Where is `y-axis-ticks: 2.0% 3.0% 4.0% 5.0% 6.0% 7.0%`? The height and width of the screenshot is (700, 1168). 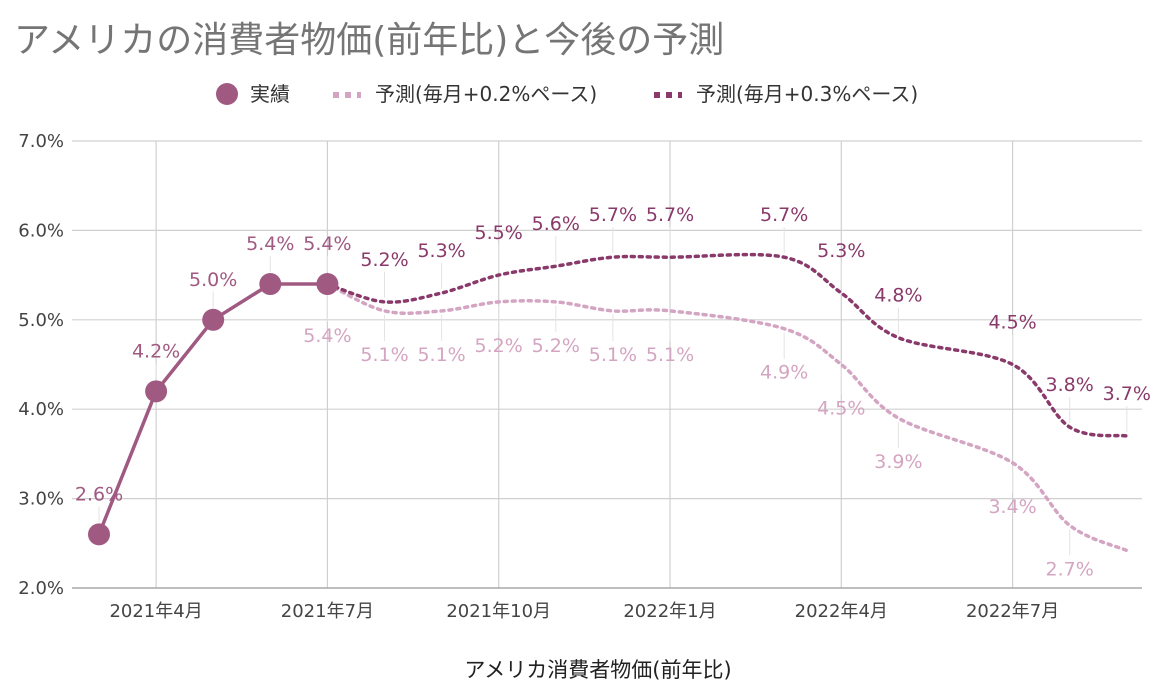
y-axis-ticks: 2.0% 3.0% 4.0% 5.0% 6.0% 7.0% is located at coordinates (41, 365).